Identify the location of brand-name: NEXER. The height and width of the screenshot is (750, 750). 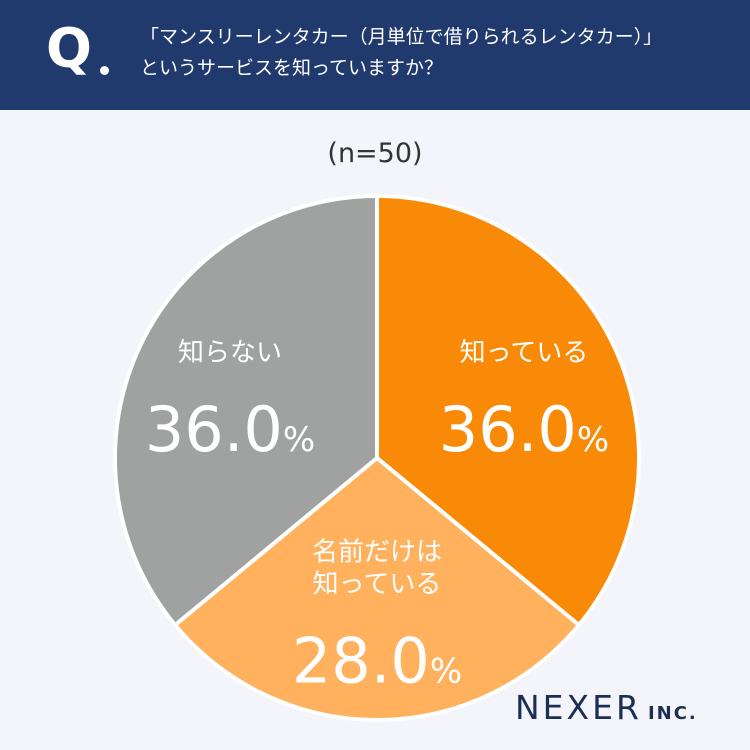
(578, 707).